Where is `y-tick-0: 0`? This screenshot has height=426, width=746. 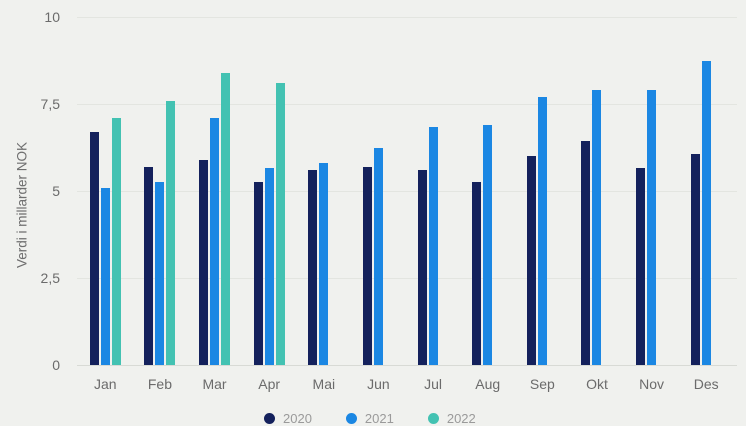
y-tick-0: 0 is located at coordinates (56, 365).